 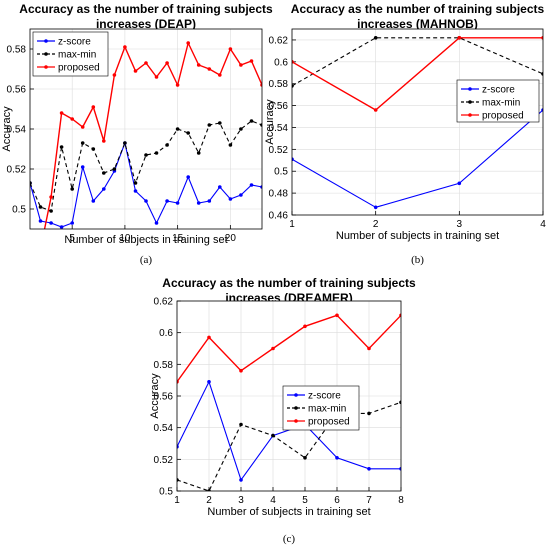 I want to click on series-line-z-score, so click(x=417, y=158).